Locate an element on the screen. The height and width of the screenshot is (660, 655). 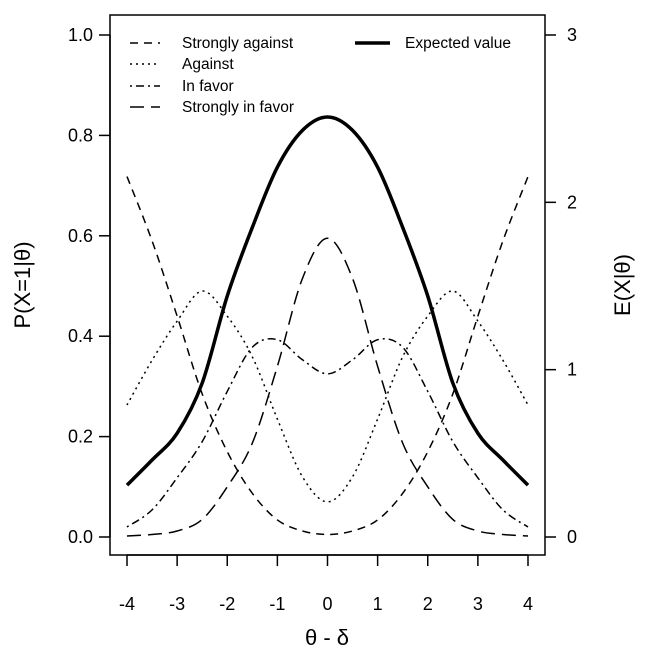
x-tick-label: -2 is located at coordinates (227, 604).